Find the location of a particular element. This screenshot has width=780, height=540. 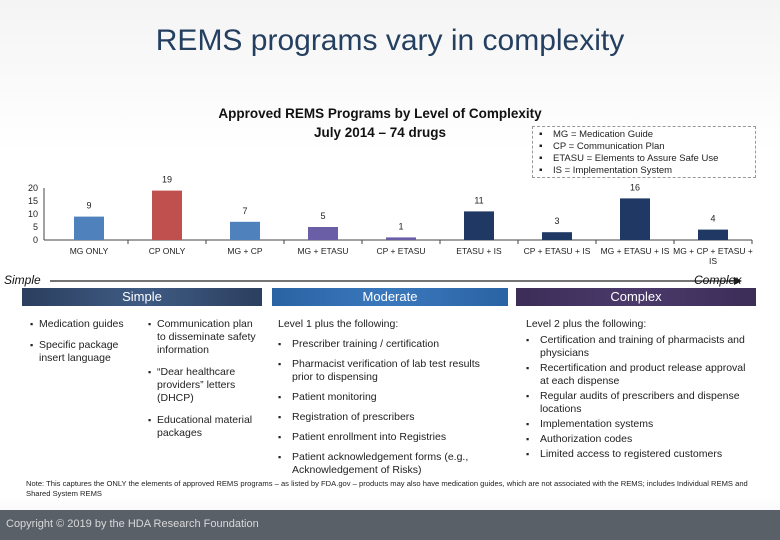

complex-band: Complex is located at coordinates (636, 297).